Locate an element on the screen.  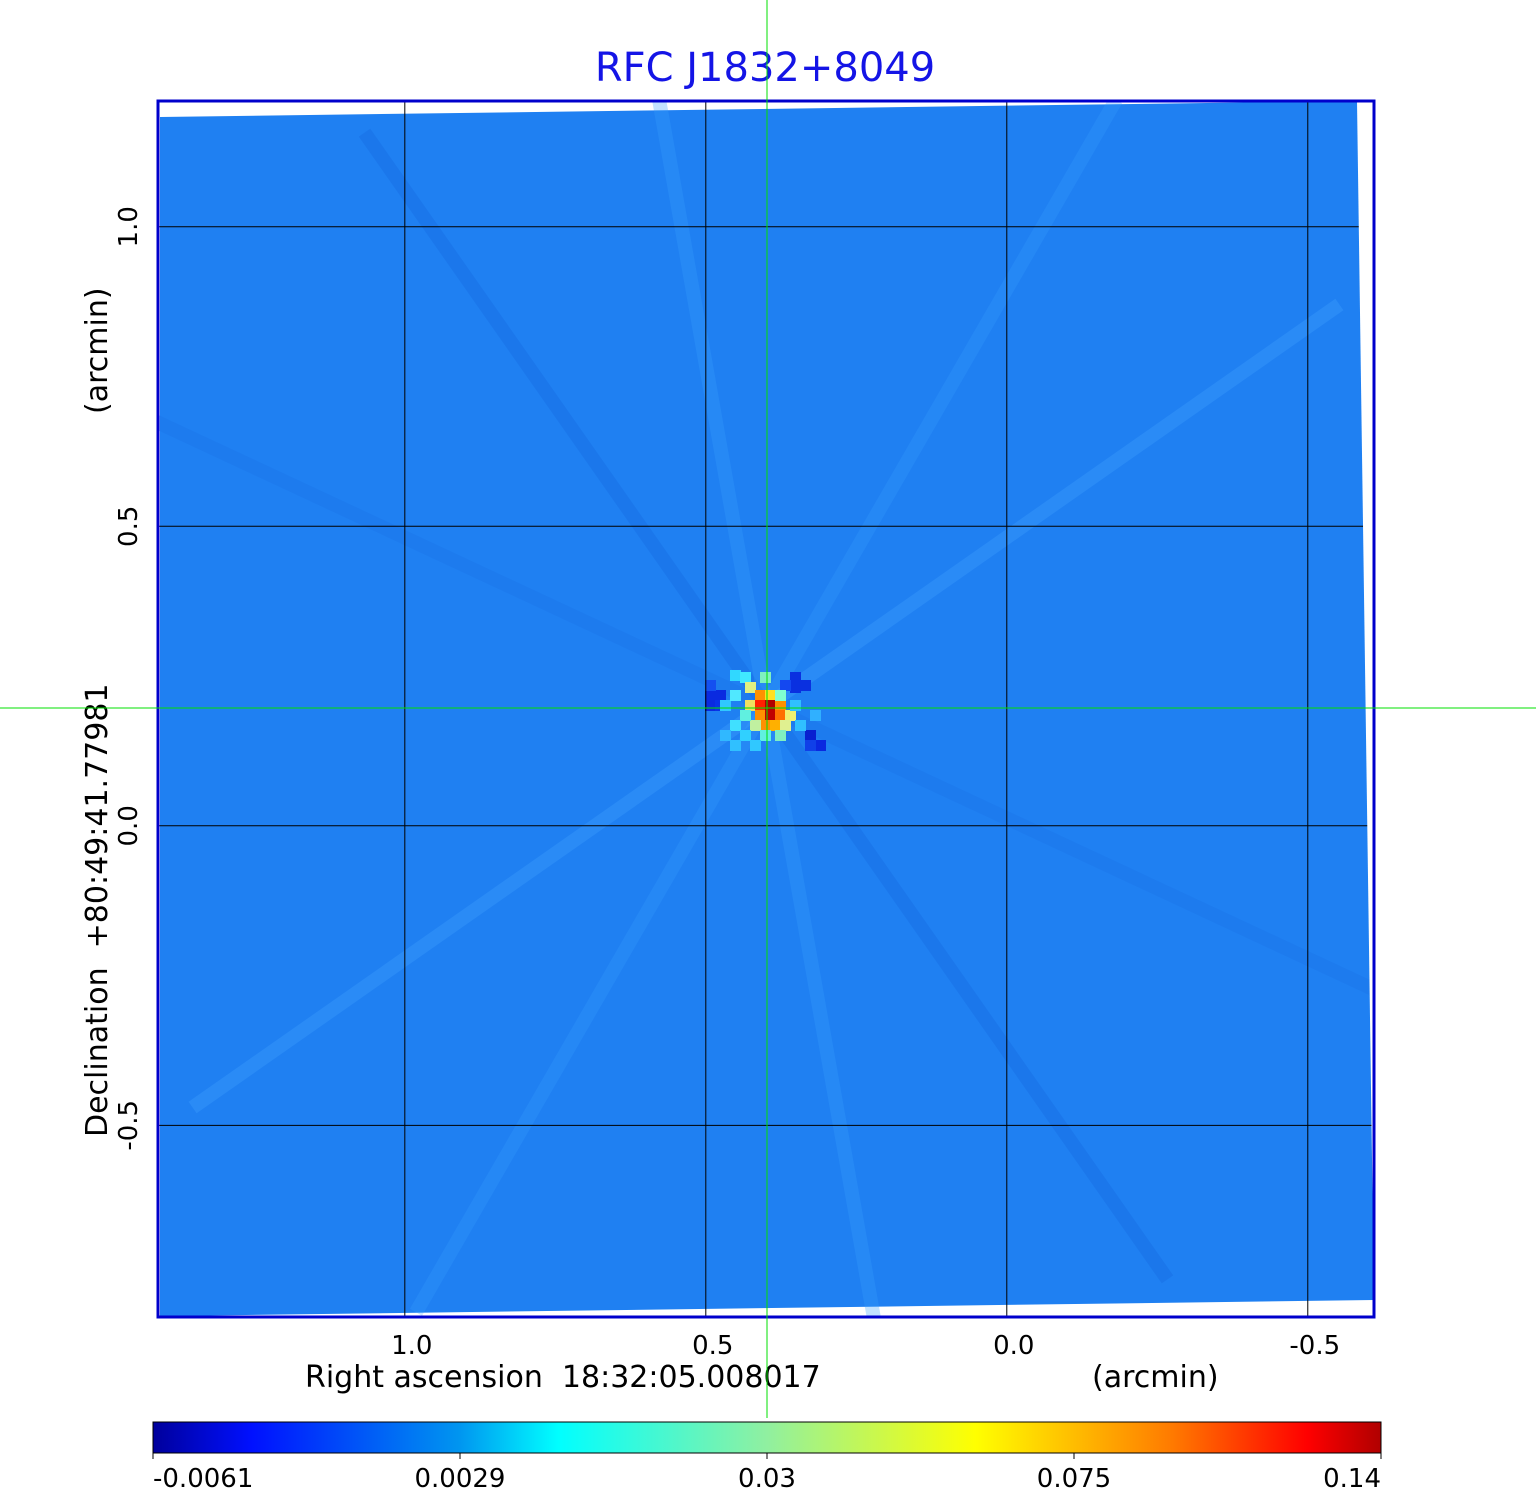
y-tick-label: 0.0 is located at coordinates (129, 825).